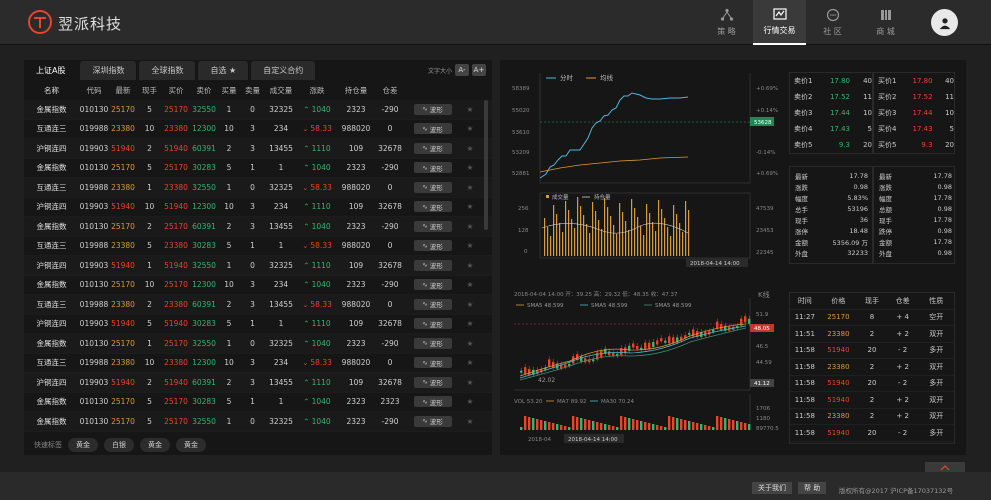  Describe the element at coordinates (149, 90) in the screenshot. I see `col-header: 现手` at that location.